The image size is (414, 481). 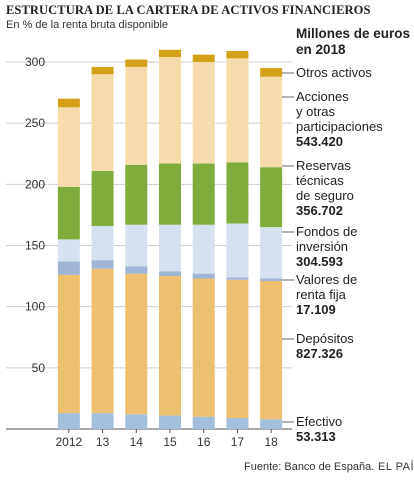 What do you see at coordinates (35, 123) in the screenshot?
I see `y-tick-label-250: 250` at bounding box center [35, 123].